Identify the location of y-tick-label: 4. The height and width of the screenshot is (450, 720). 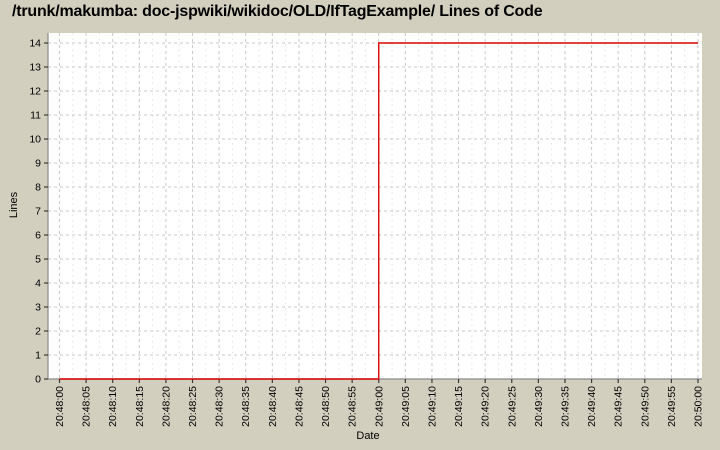
(38, 284).